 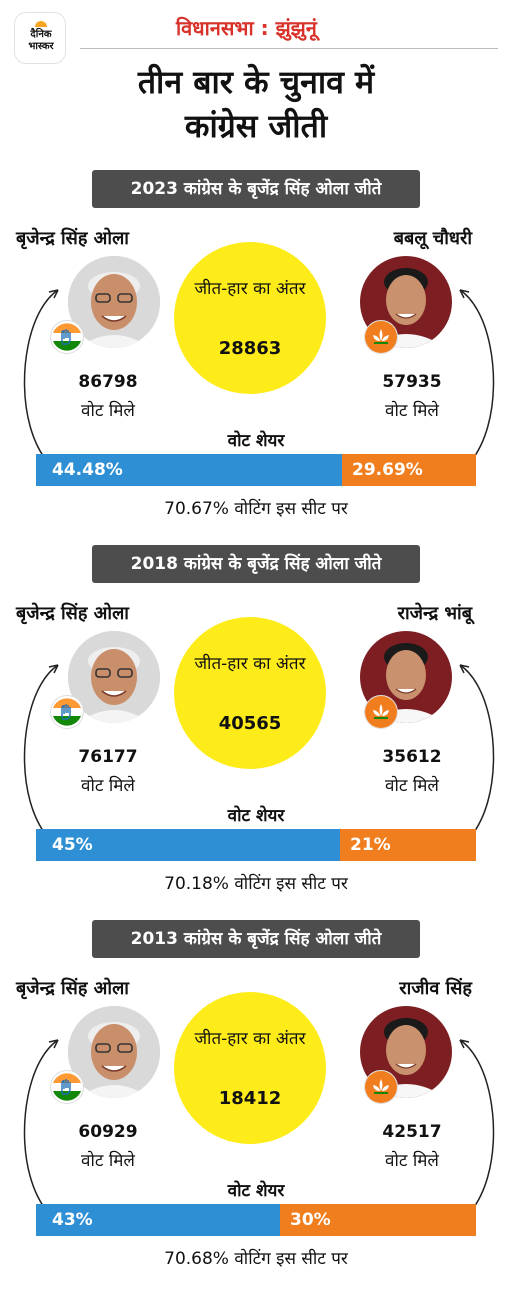 What do you see at coordinates (250, 348) in the screenshot?
I see `margin-value: 28863` at bounding box center [250, 348].